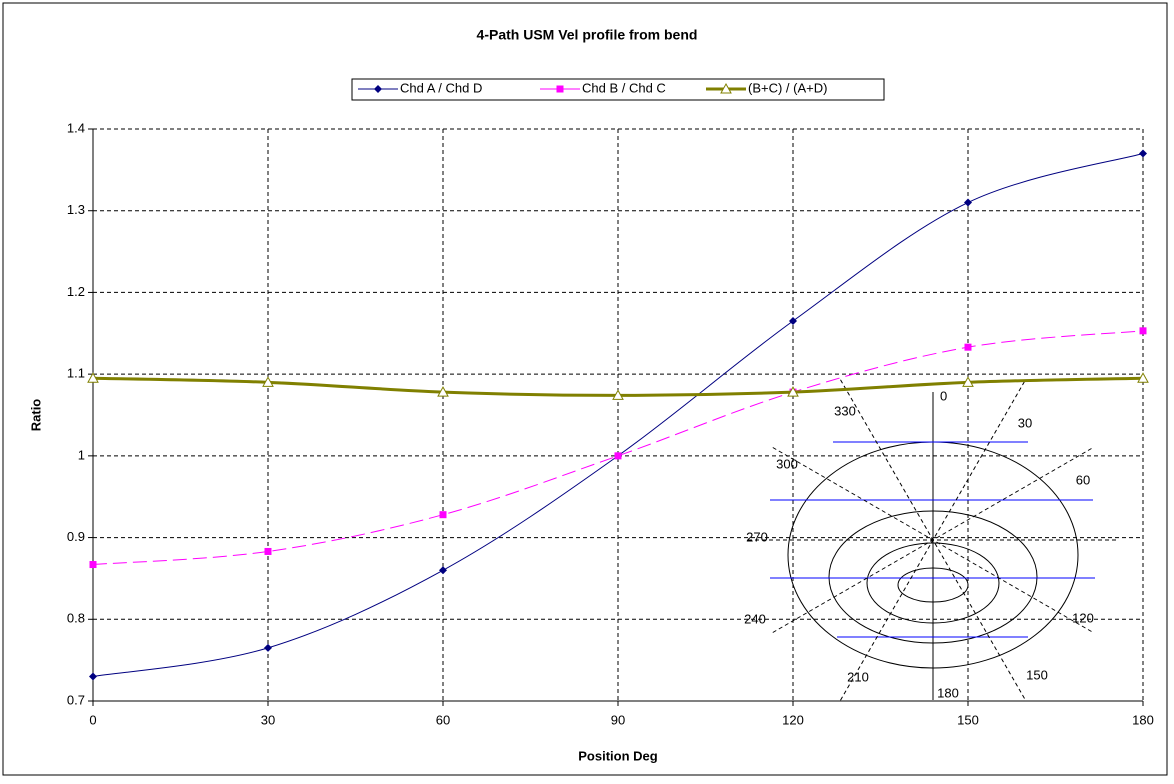  I want to click on inset-label: 300, so click(787, 463).